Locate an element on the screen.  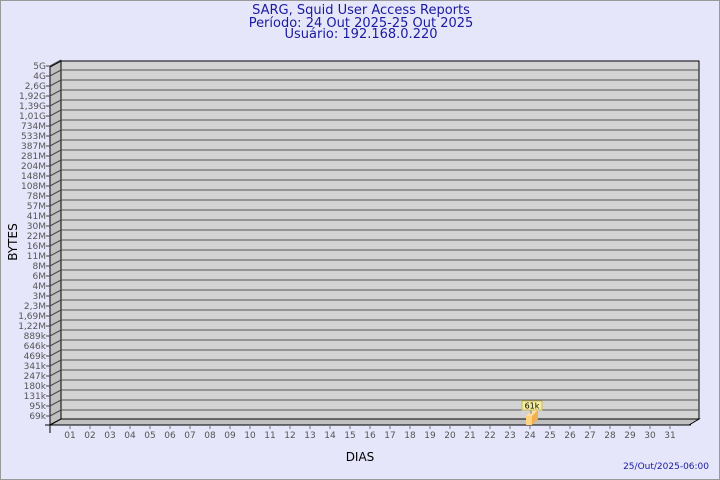
x-tick-label: 18 is located at coordinates (410, 436).